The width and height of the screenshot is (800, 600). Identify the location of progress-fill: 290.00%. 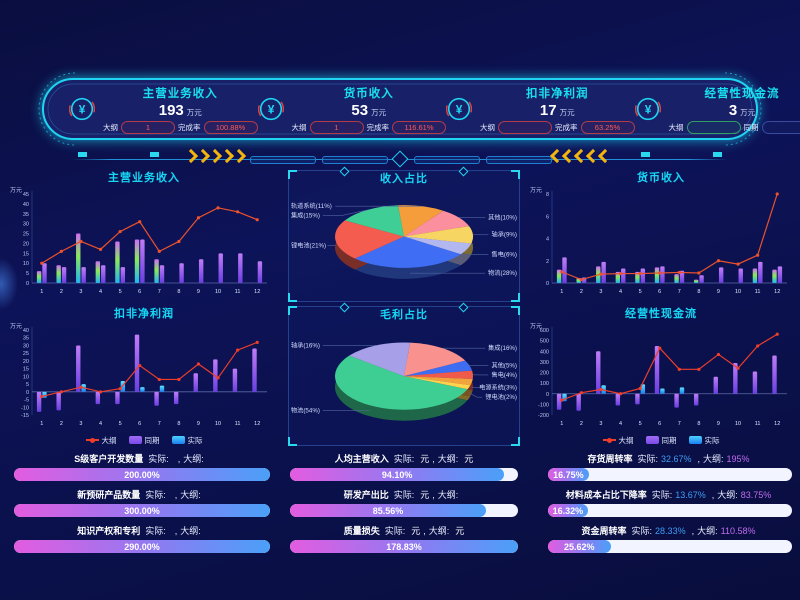
(142, 546).